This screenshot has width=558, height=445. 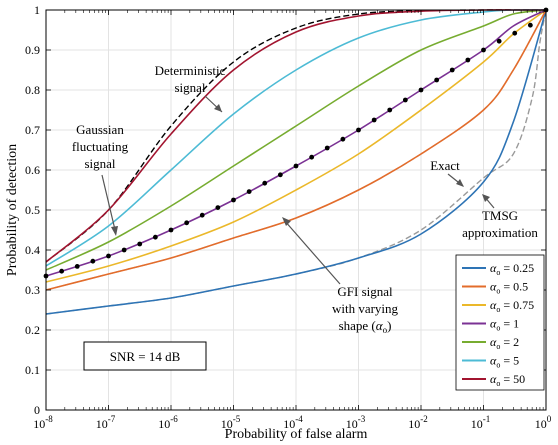 I want to click on y-tick-label-10: 1, so click(x=37, y=10).